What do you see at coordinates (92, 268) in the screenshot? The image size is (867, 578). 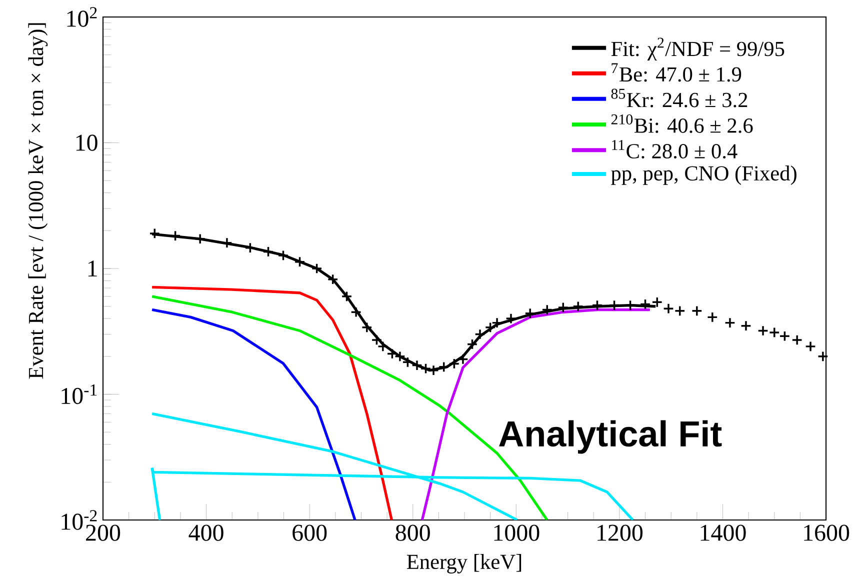 I see `y-tick-label: 1` at bounding box center [92, 268].